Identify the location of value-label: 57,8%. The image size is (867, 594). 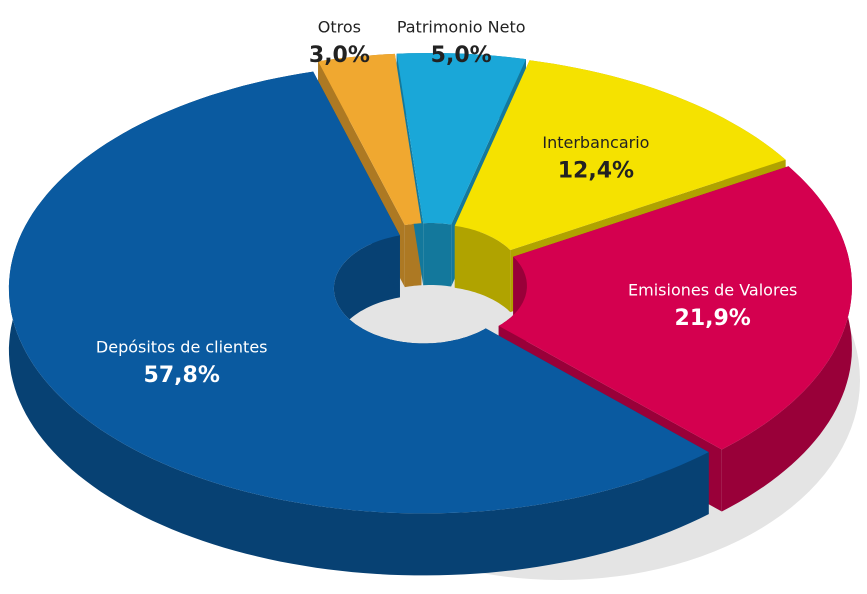
(182, 375).